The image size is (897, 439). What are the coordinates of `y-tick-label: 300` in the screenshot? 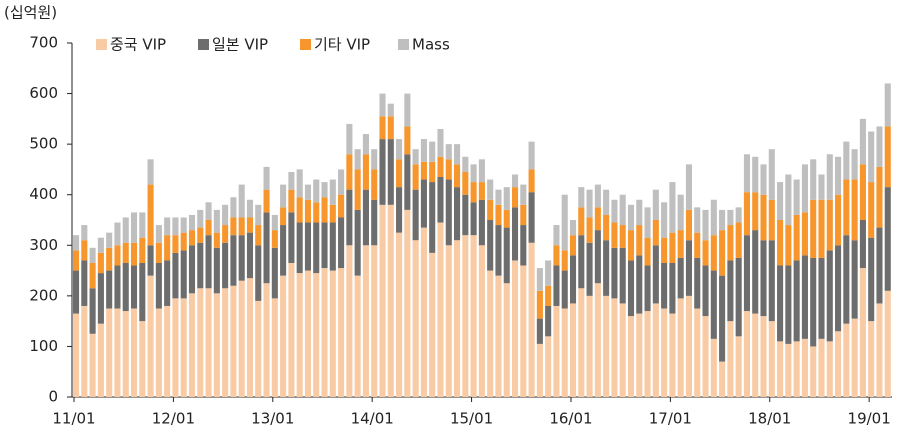 It's located at (43, 245).